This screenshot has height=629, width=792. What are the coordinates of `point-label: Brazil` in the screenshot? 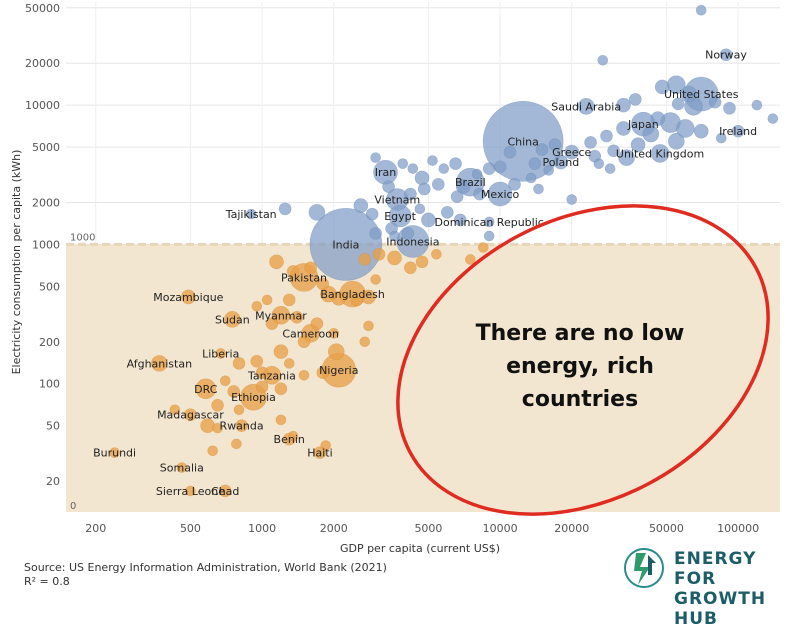 It's located at (470, 182).